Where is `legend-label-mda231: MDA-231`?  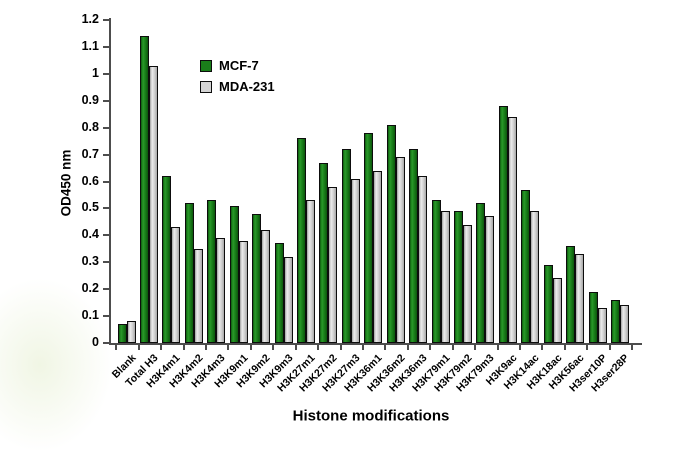 legend-label-mda231: MDA-231 is located at coordinates (247, 86).